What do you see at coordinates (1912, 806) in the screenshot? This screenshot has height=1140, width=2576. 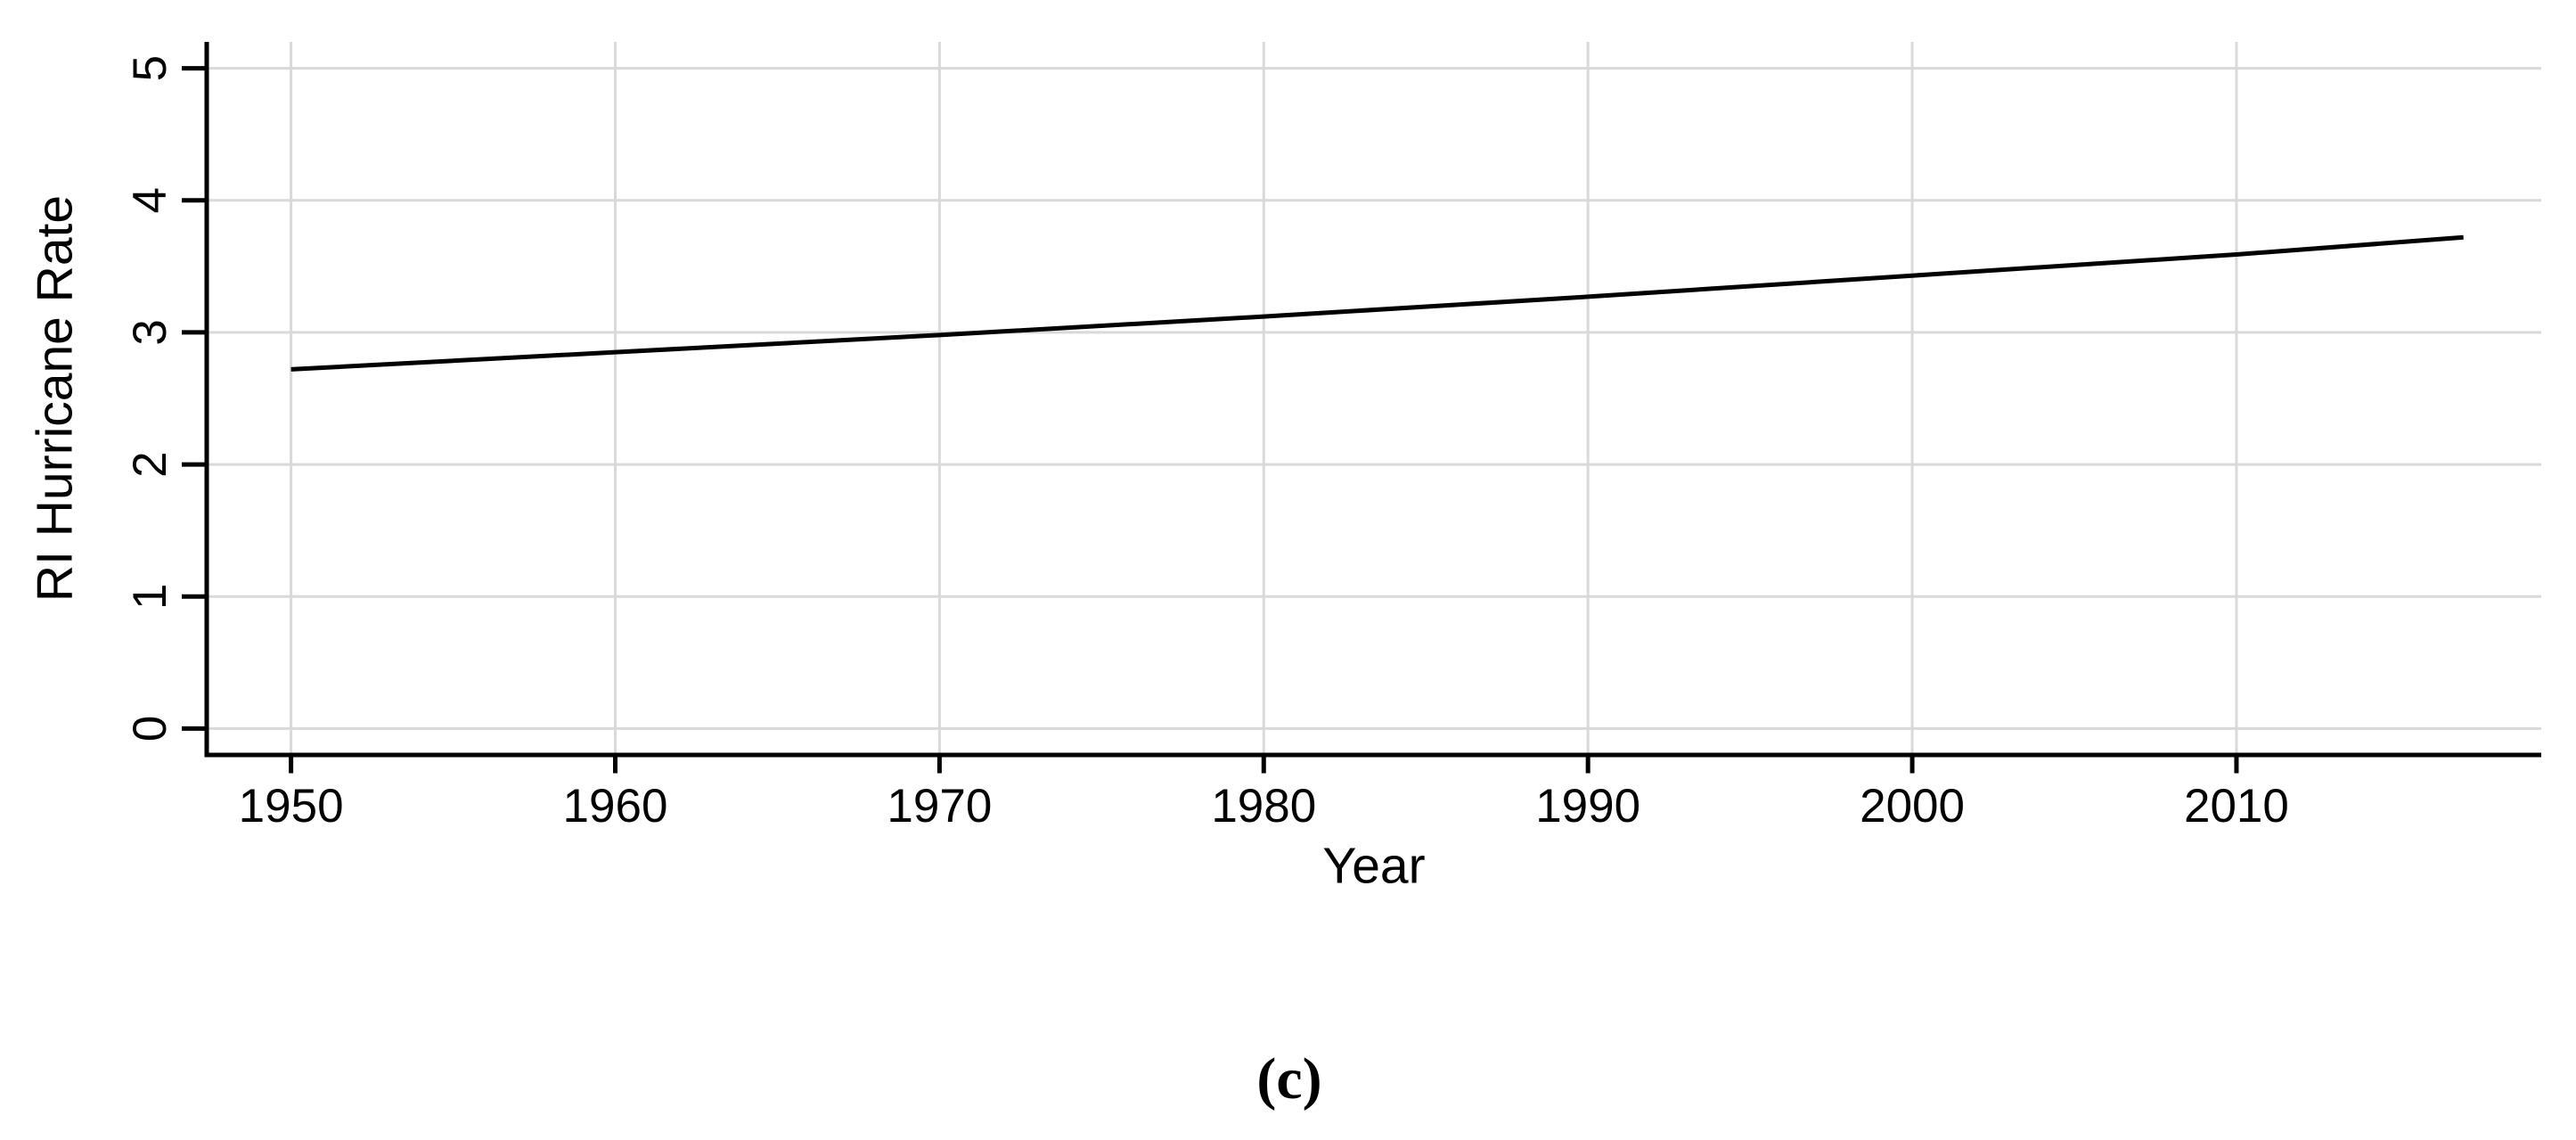 I see `x-tick-label: 2000` at bounding box center [1912, 806].